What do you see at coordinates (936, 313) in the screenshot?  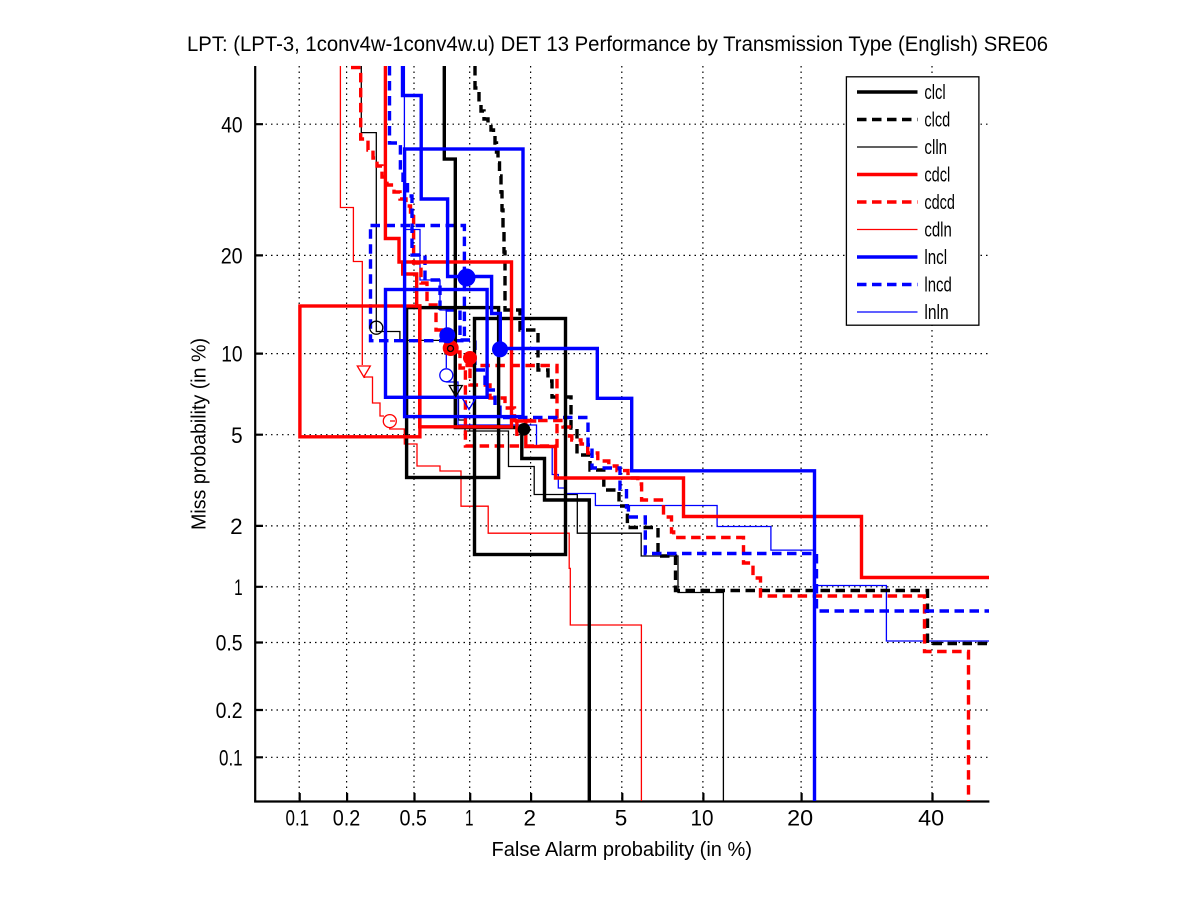 I see `svg-text: lnln` at bounding box center [936, 313].